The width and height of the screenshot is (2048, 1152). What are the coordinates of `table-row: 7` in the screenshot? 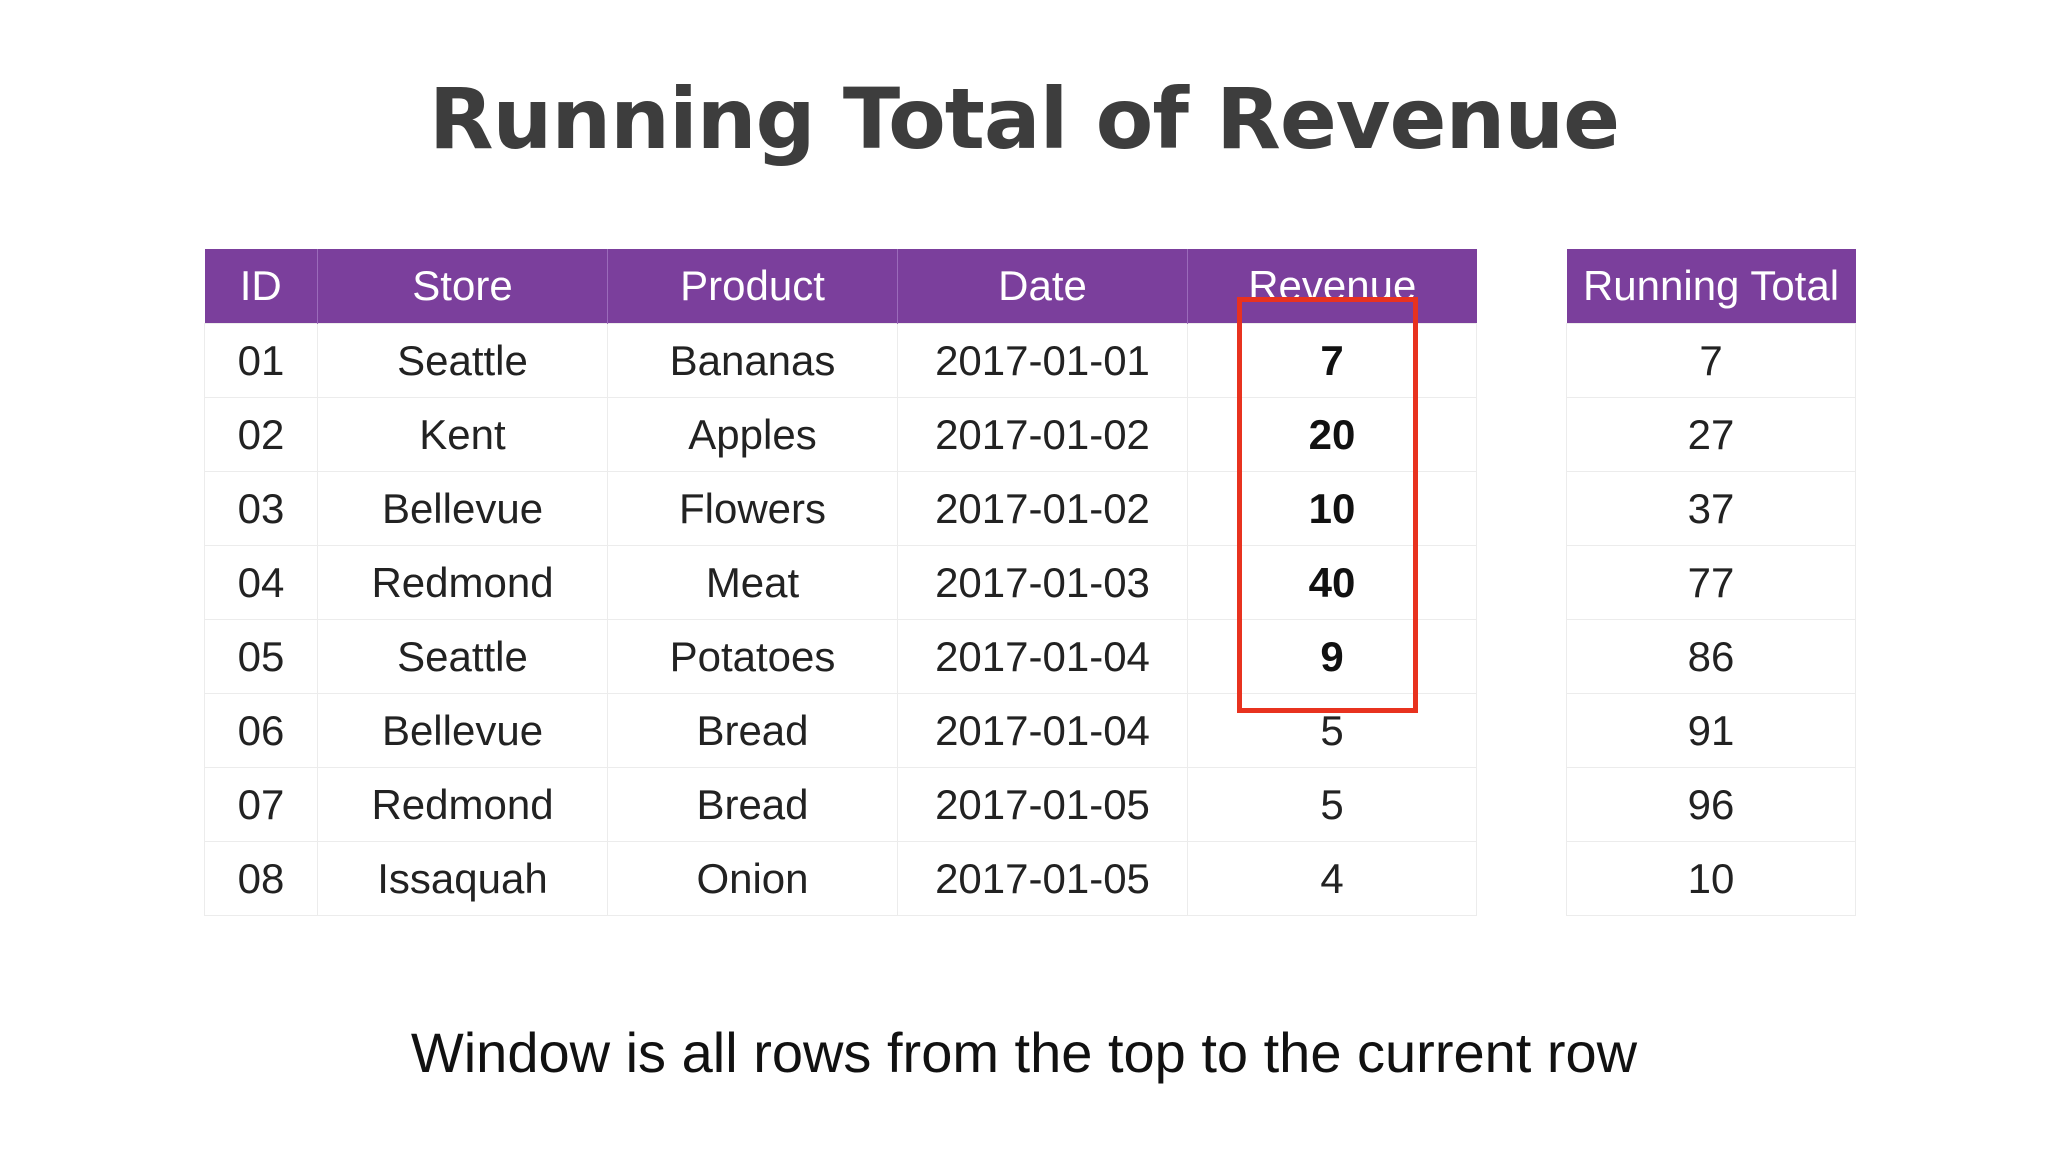 It's located at (1711, 360).